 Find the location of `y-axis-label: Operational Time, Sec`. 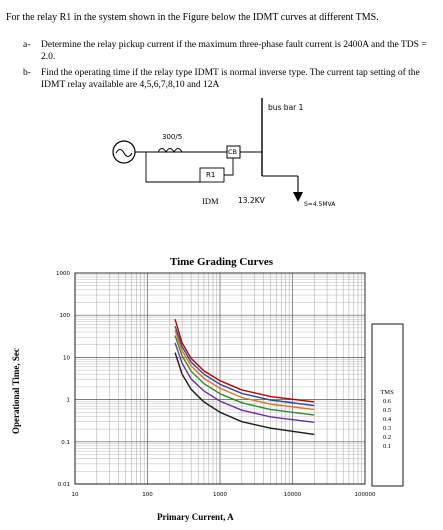

y-axis-label: Operational Time, Sec is located at coordinates (16, 391).